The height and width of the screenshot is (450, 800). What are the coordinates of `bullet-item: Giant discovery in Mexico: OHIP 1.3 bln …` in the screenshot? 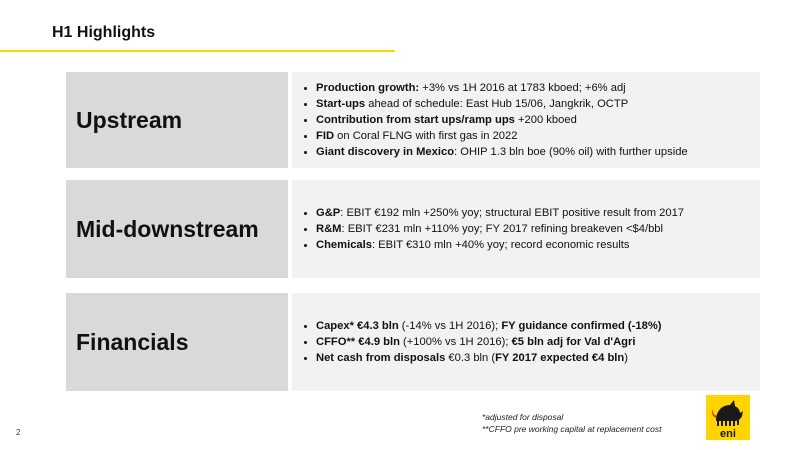 It's located at (538, 152).